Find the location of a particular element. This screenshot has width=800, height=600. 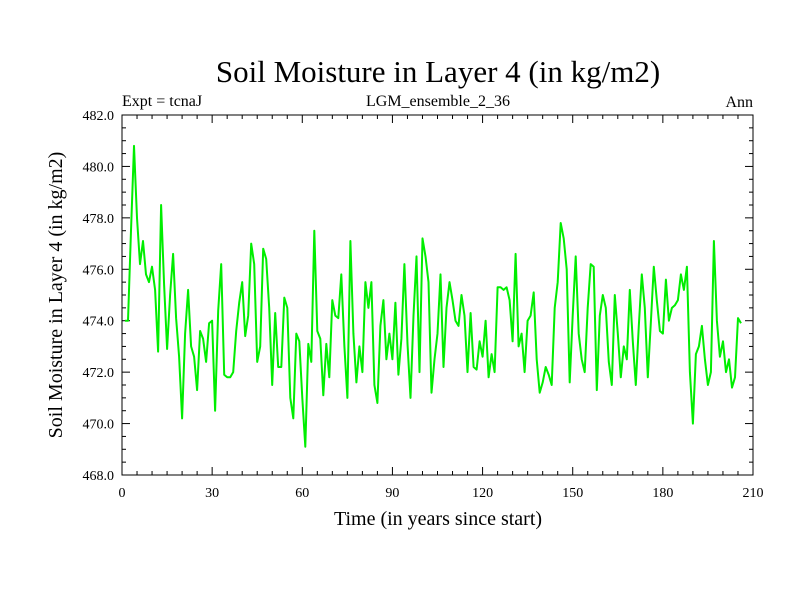

y-axis-label: Soil Moisture in Layer 4 (in kg/m2) is located at coordinates (56, 295).